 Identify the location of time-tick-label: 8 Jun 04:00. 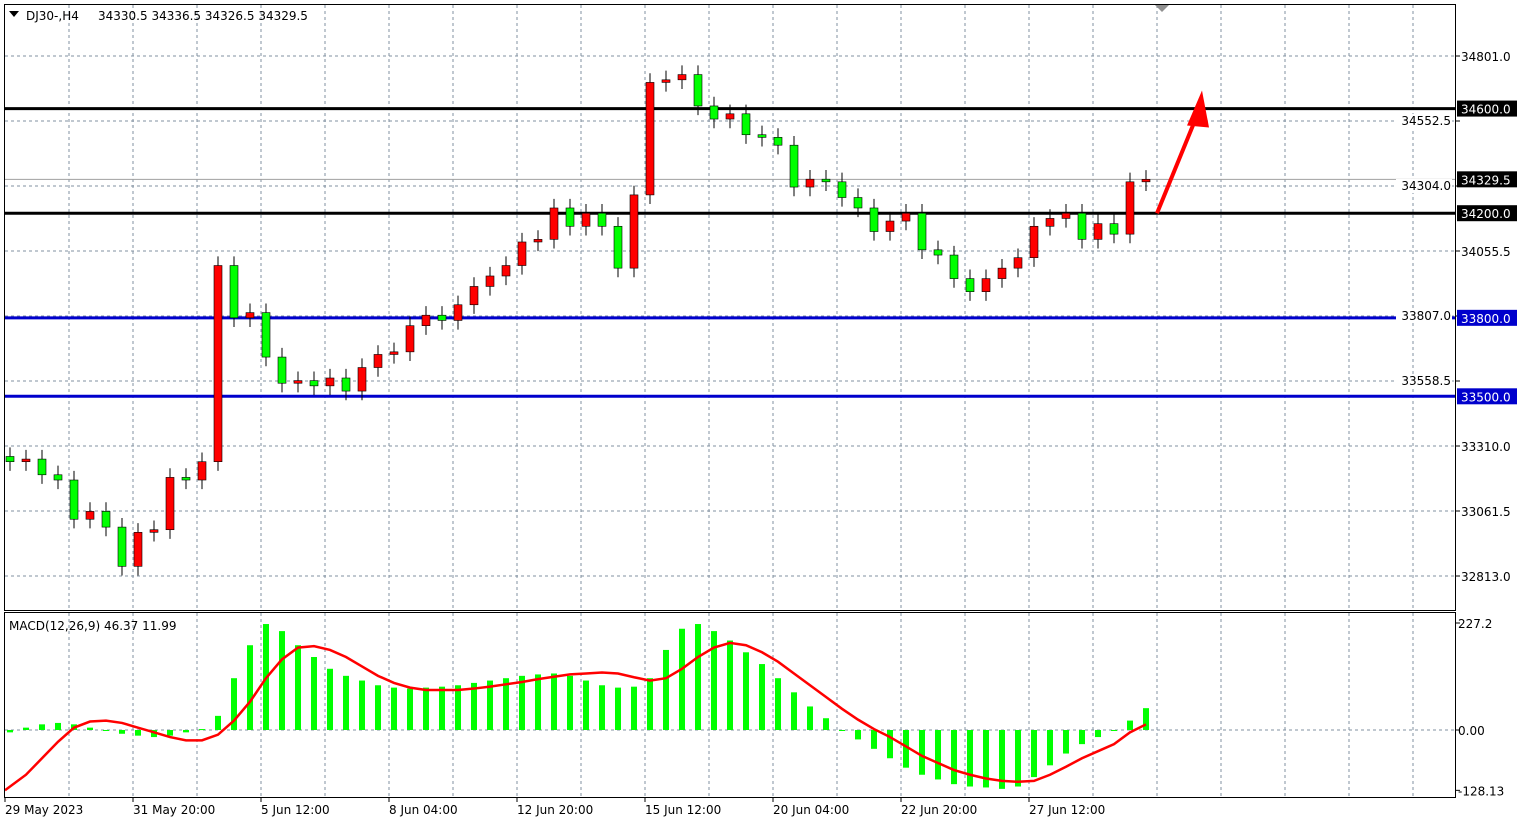
(423, 810).